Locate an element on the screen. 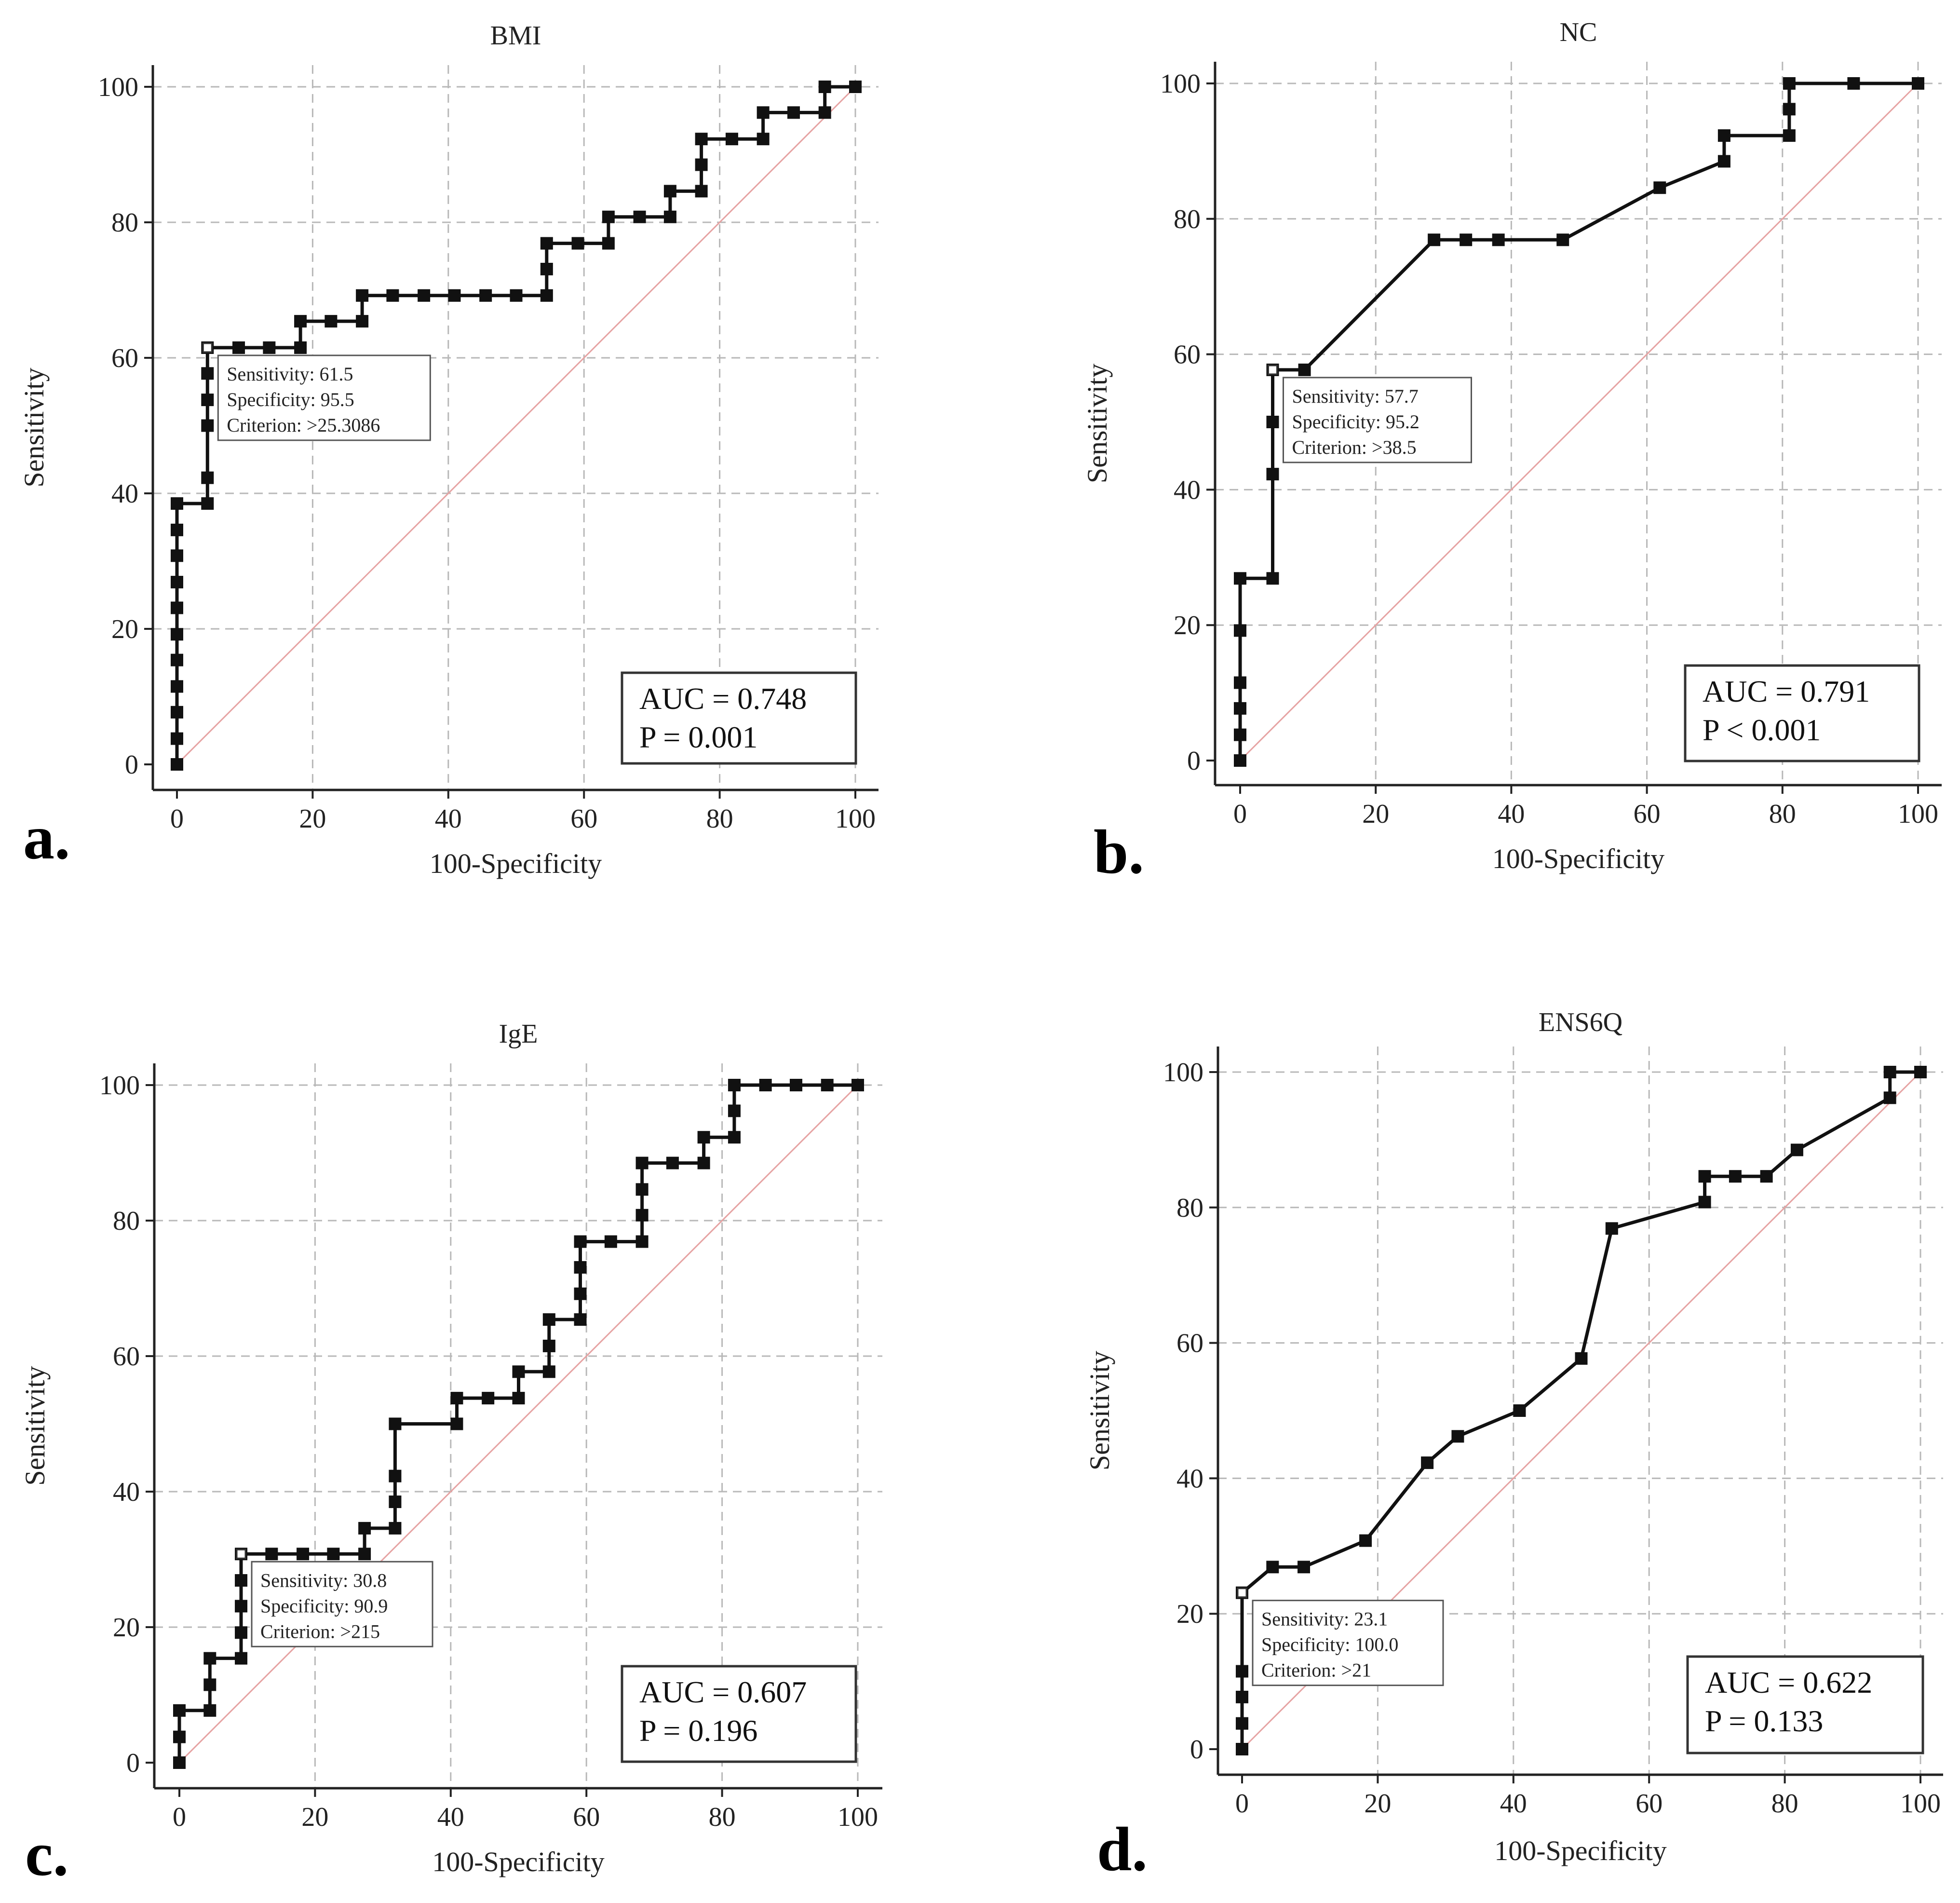 This screenshot has width=1960, height=1903. criterion-text-2: Criterion: >25.3086 is located at coordinates (304, 425).